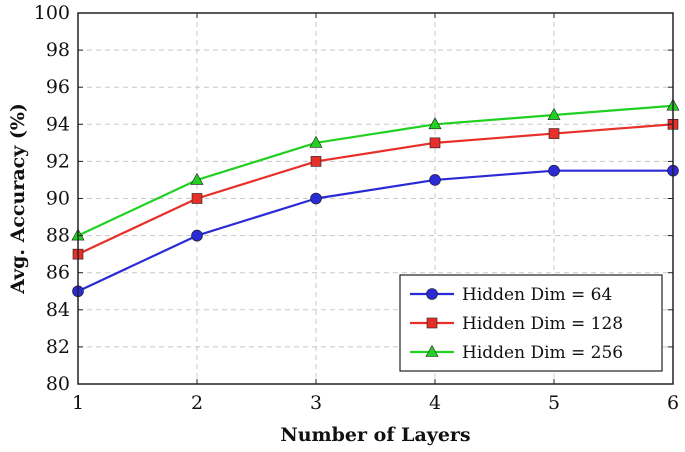 The height and width of the screenshot is (452, 685). What do you see at coordinates (554, 403) in the screenshot?
I see `x-tick-label: 5` at bounding box center [554, 403].